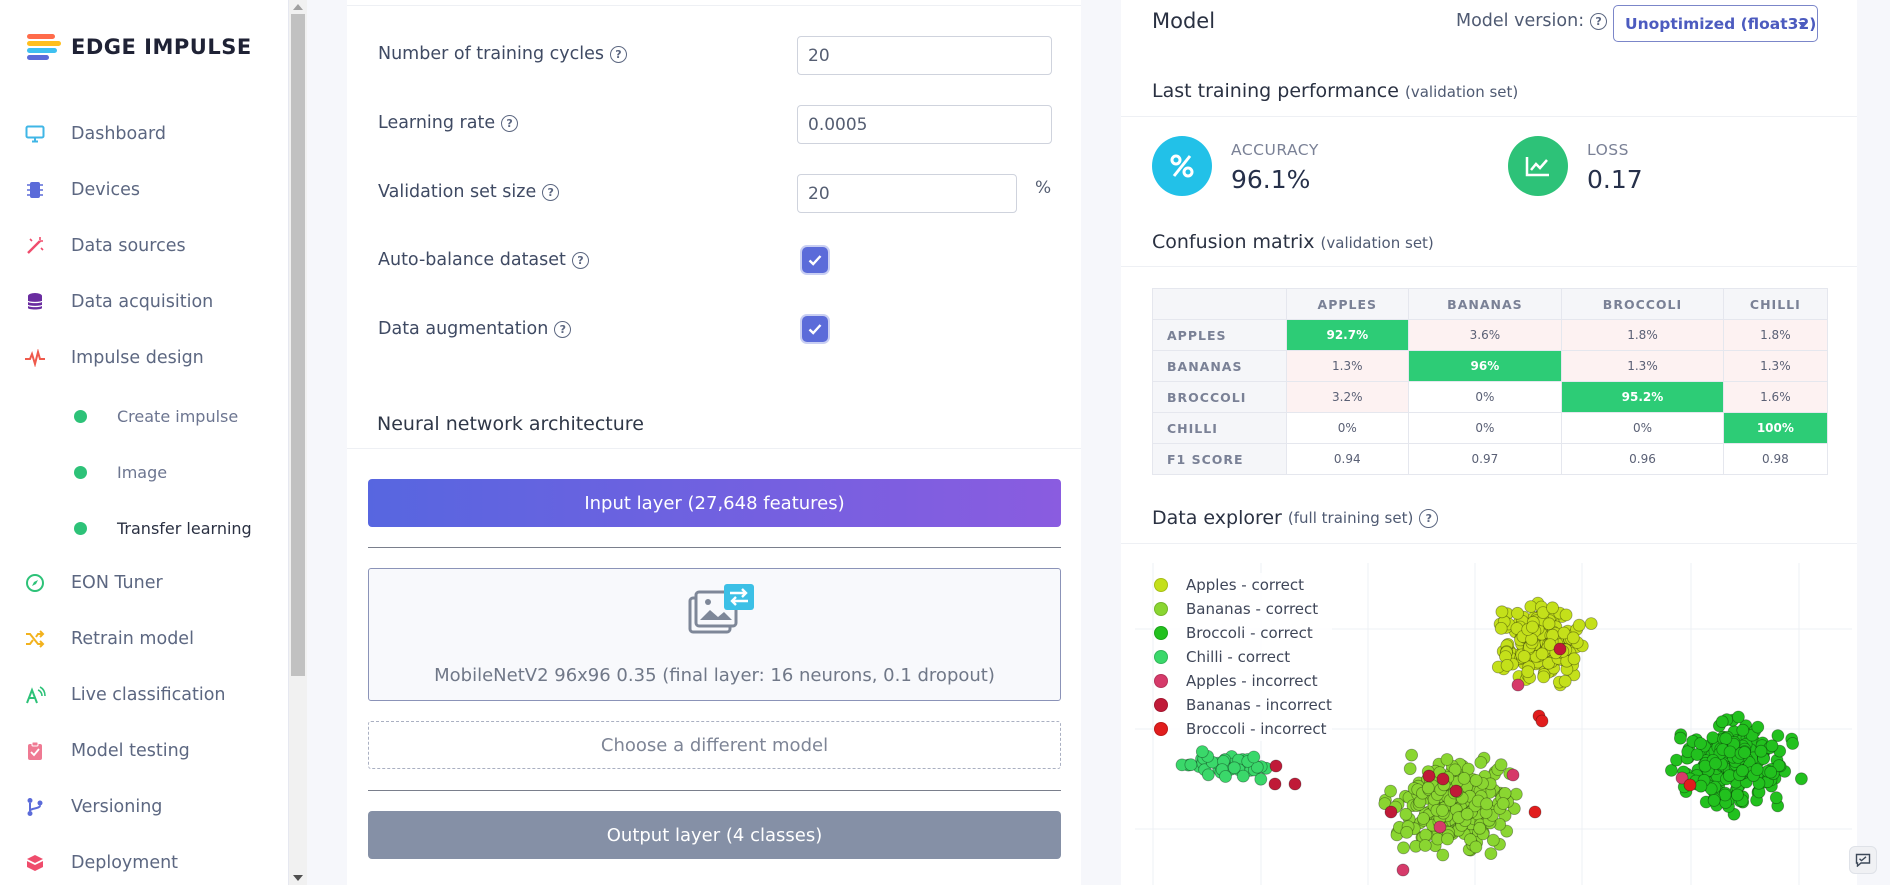 This screenshot has width=1890, height=885. I want to click on sidebar-scrollbar, so click(298, 442).